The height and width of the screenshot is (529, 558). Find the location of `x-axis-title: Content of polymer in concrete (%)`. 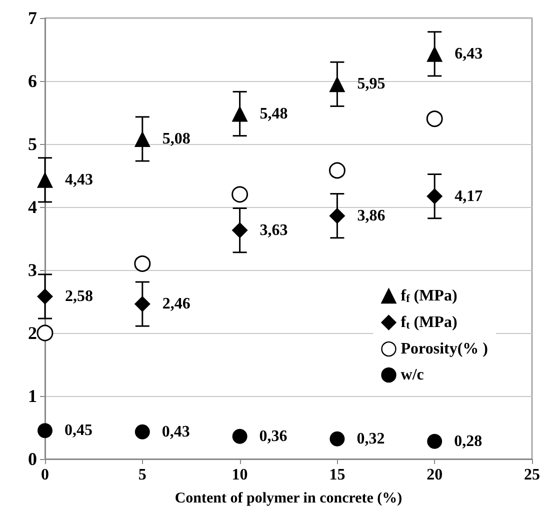

x-axis-title: Content of polymer in concrete (%) is located at coordinates (288, 498).